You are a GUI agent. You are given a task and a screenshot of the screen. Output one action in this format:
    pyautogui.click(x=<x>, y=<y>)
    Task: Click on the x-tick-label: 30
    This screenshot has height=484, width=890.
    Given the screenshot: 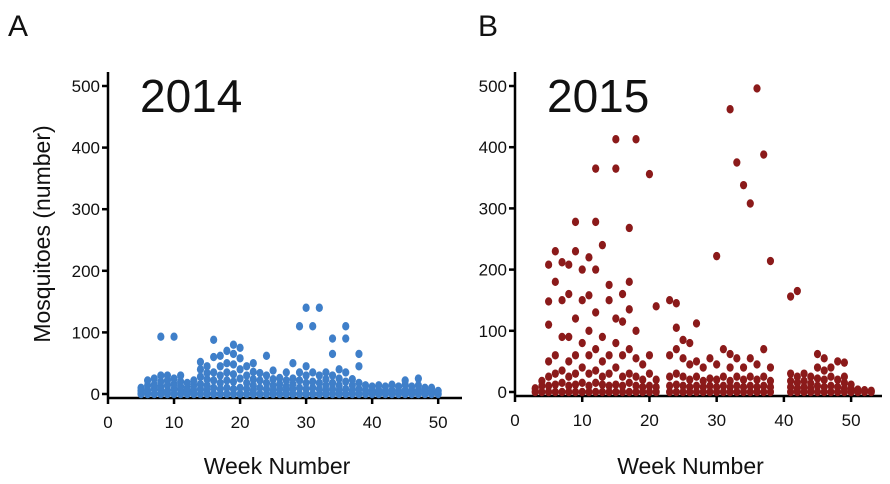 What is the action you would take?
    pyautogui.click(x=306, y=422)
    